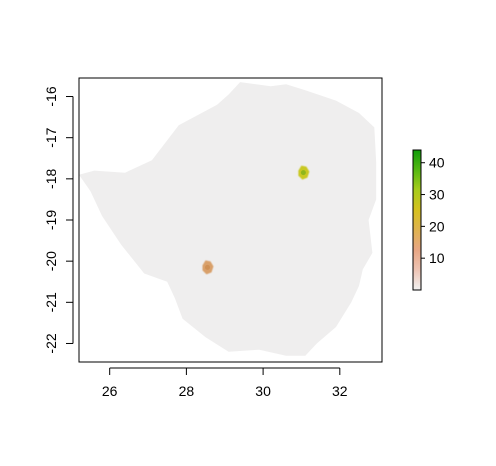 This screenshot has width=496, height=466. What do you see at coordinates (437, 163) in the screenshot?
I see `legend-tick-label: 40` at bounding box center [437, 163].